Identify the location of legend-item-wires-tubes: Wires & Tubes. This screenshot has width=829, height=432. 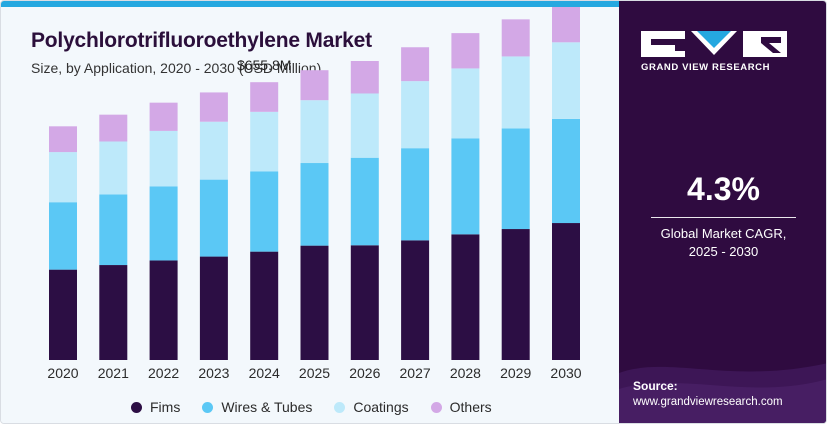
(257, 407).